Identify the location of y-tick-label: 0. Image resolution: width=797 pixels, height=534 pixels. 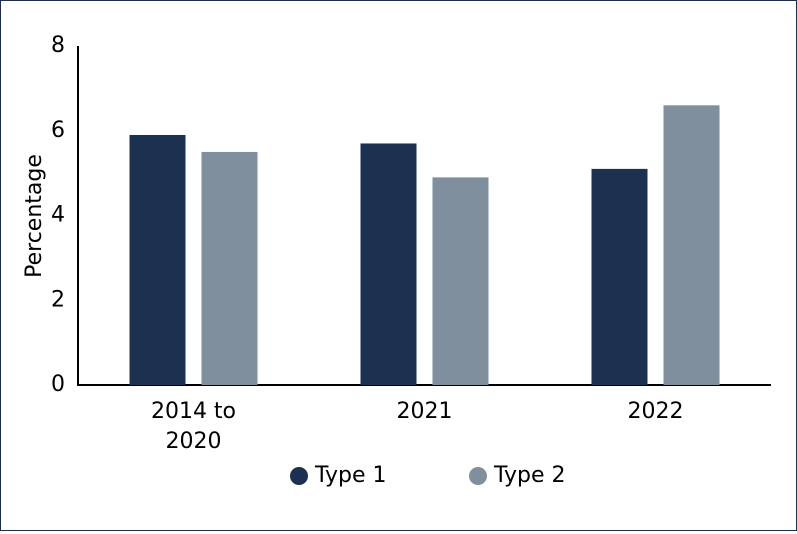
(58, 384).